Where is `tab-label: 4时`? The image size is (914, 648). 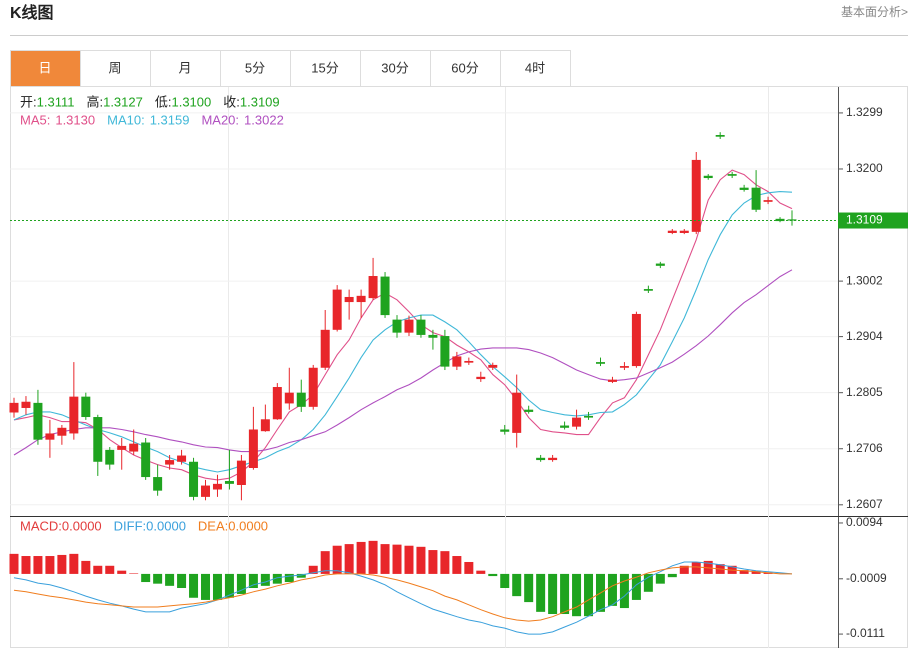
tab-label: 4时 is located at coordinates (535, 67).